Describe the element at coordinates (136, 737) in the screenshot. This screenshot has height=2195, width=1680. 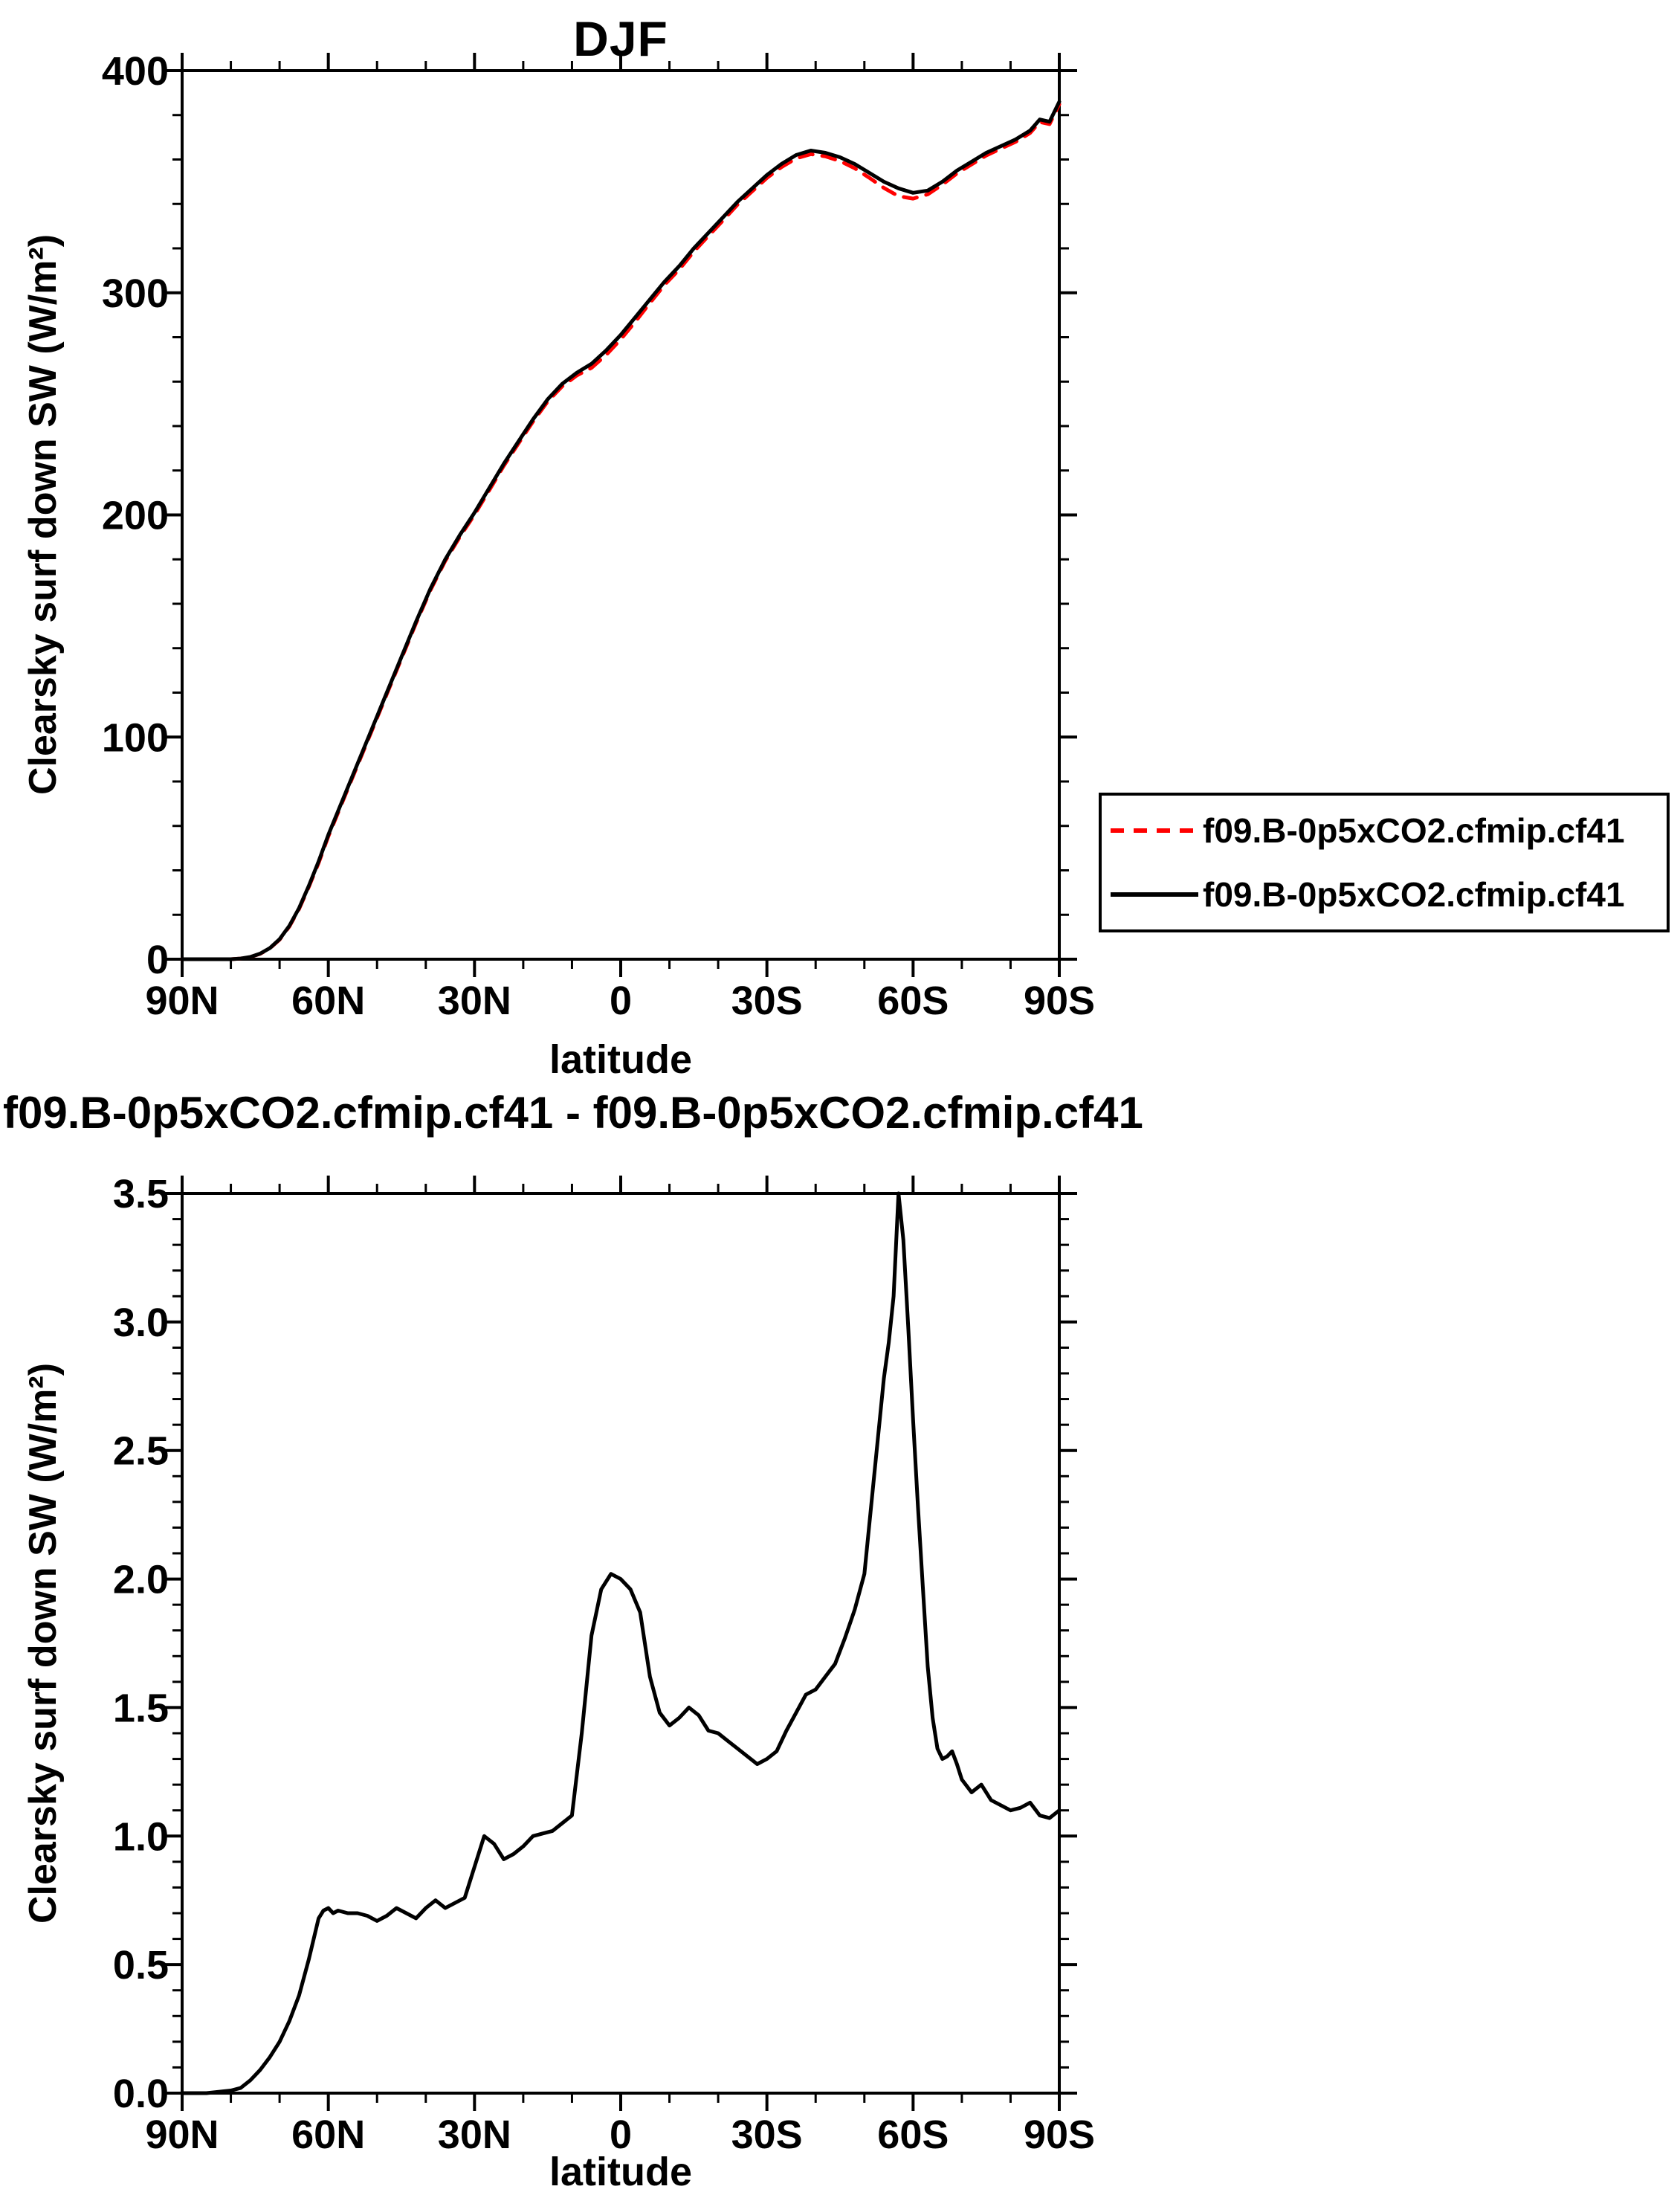
I see `y-tick-label: 100` at that location.